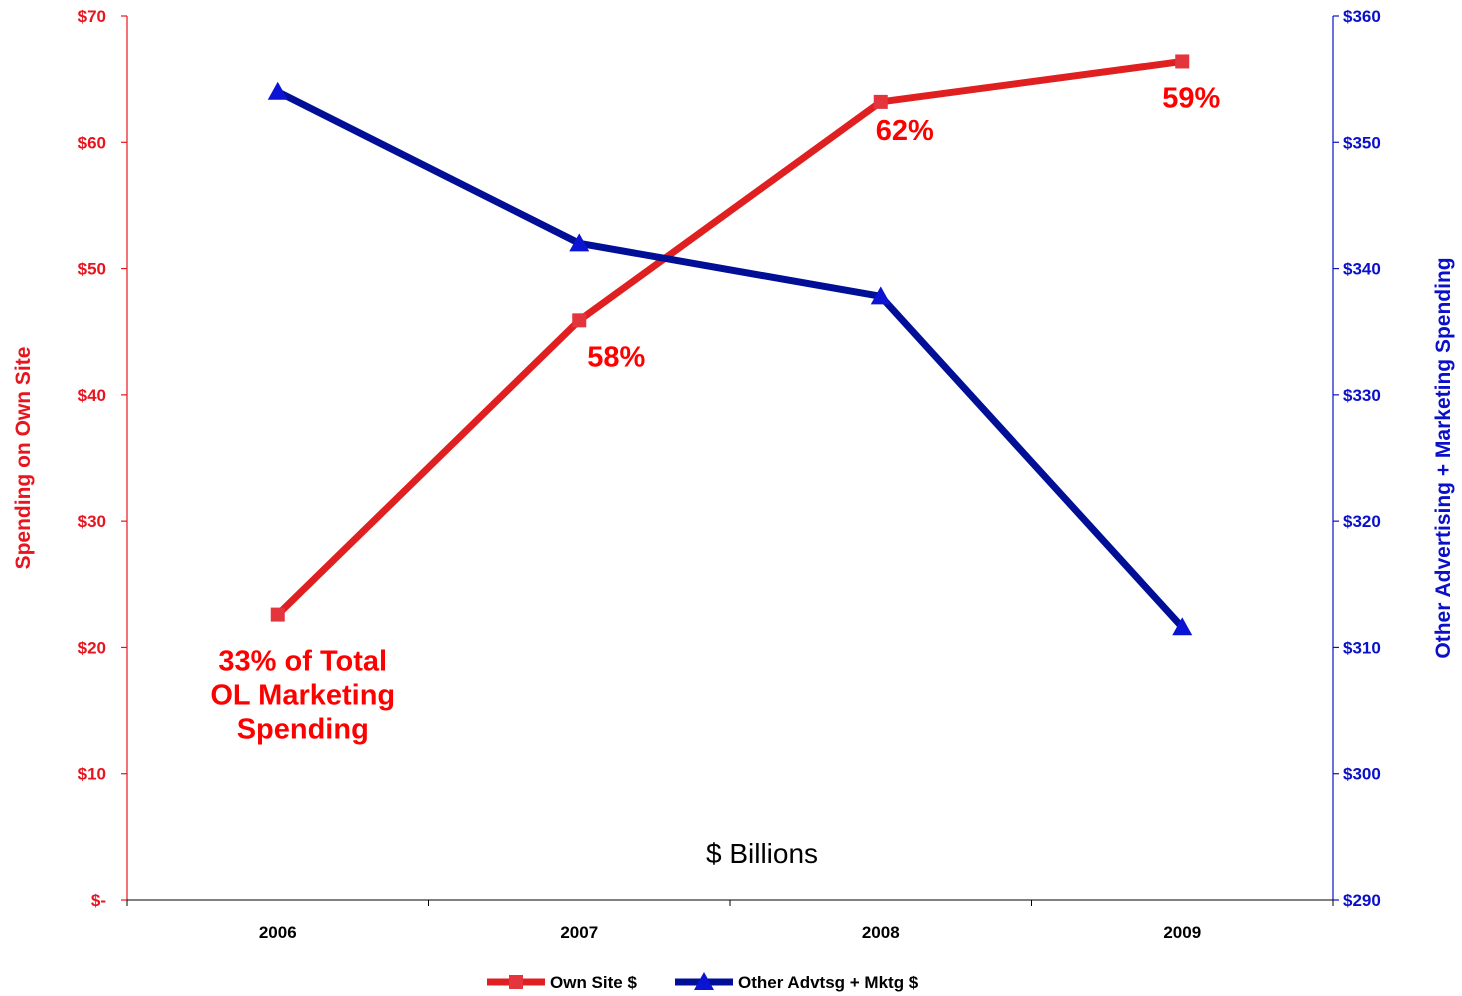  I want to click on x-tick-label: 2007, so click(579, 932).